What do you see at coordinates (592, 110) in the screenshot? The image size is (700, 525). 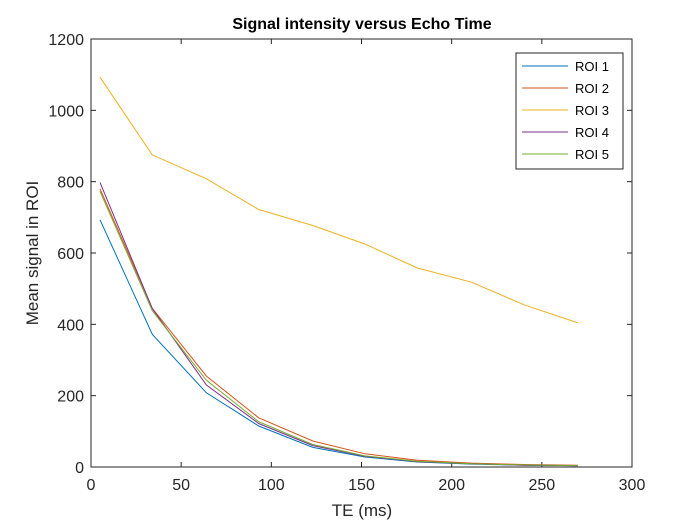 I see `legend-entry: ROI 3` at bounding box center [592, 110].